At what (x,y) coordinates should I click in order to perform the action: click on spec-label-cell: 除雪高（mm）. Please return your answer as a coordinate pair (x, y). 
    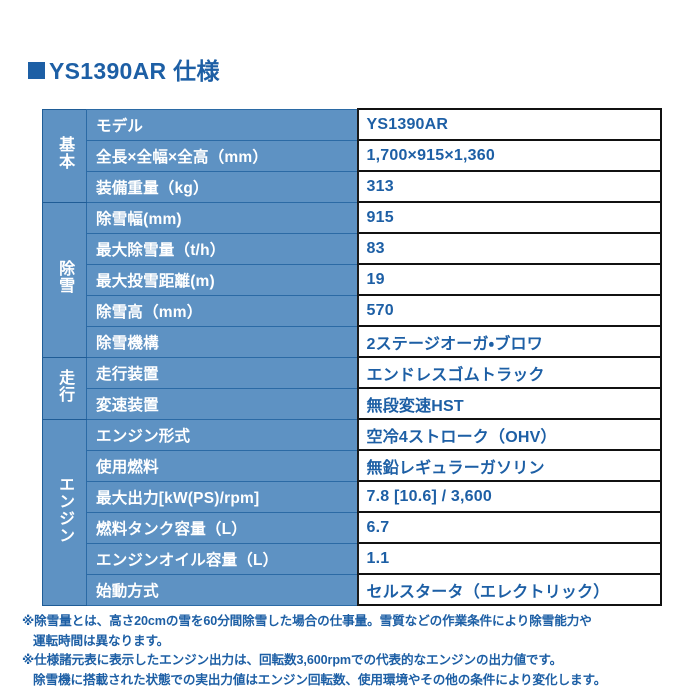
    Looking at the image, I should click on (222, 310).